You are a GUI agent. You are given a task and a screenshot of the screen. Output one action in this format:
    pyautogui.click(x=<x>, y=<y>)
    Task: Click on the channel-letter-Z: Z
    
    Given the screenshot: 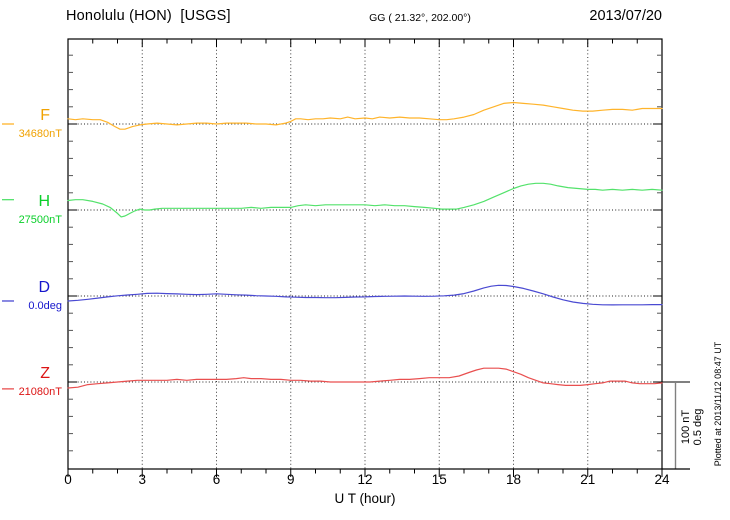 What is the action you would take?
    pyautogui.click(x=45, y=373)
    